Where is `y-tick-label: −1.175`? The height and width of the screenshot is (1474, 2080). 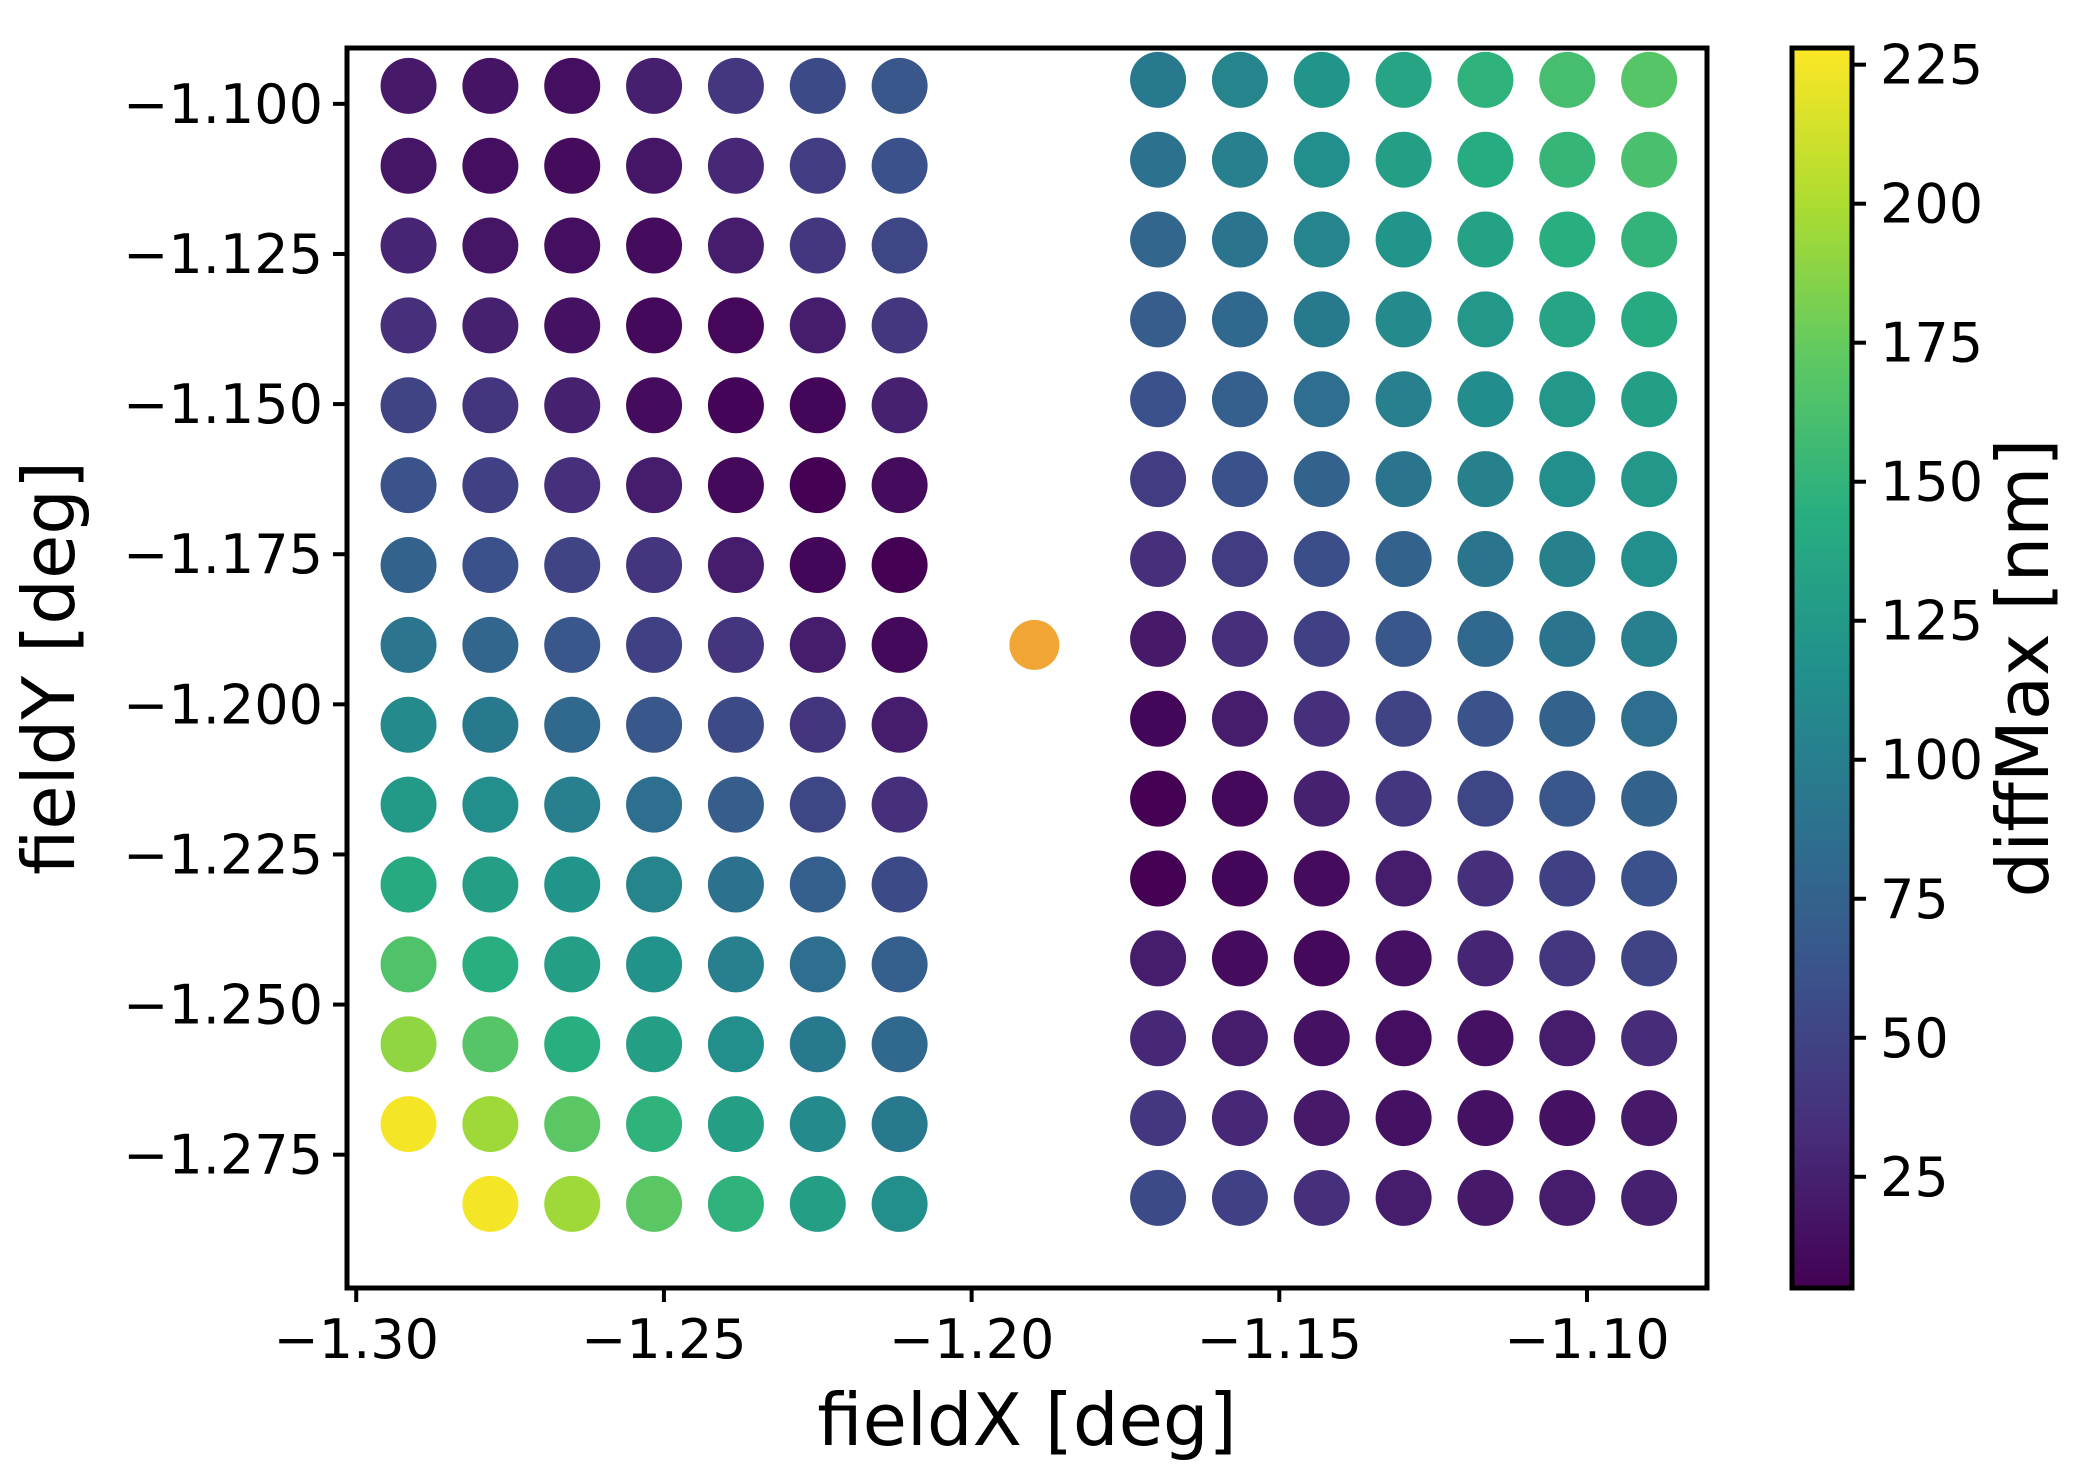
y-tick-label: −1.175 is located at coordinates (223, 554).